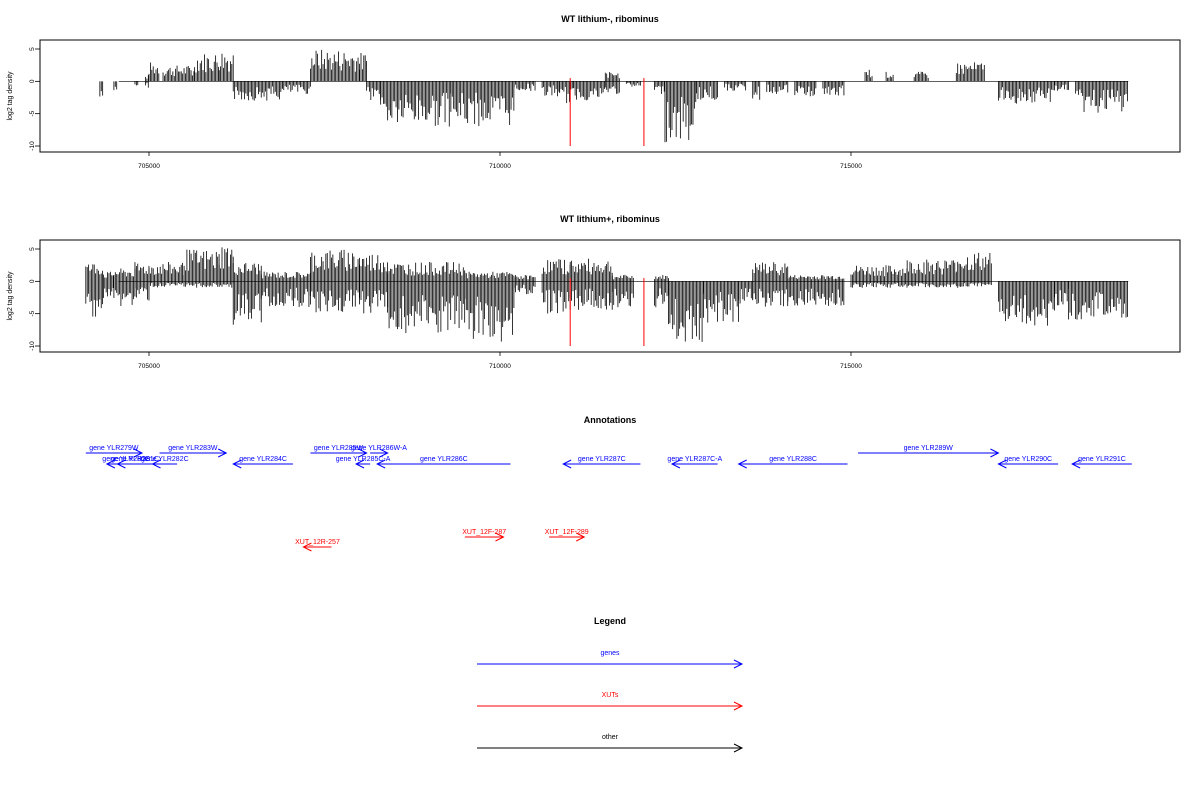 The height and width of the screenshot is (800, 1200). I want to click on feature-label: gene YLR284C, so click(263, 459).